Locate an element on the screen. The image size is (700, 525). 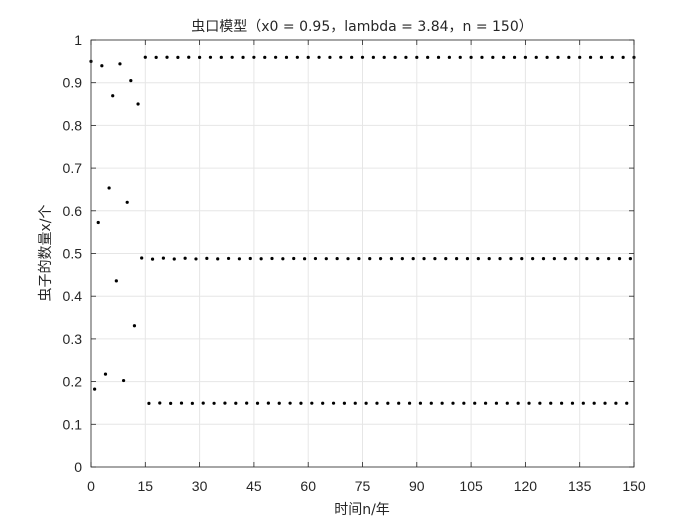
x-tick-label: 75 is located at coordinates (363, 486).